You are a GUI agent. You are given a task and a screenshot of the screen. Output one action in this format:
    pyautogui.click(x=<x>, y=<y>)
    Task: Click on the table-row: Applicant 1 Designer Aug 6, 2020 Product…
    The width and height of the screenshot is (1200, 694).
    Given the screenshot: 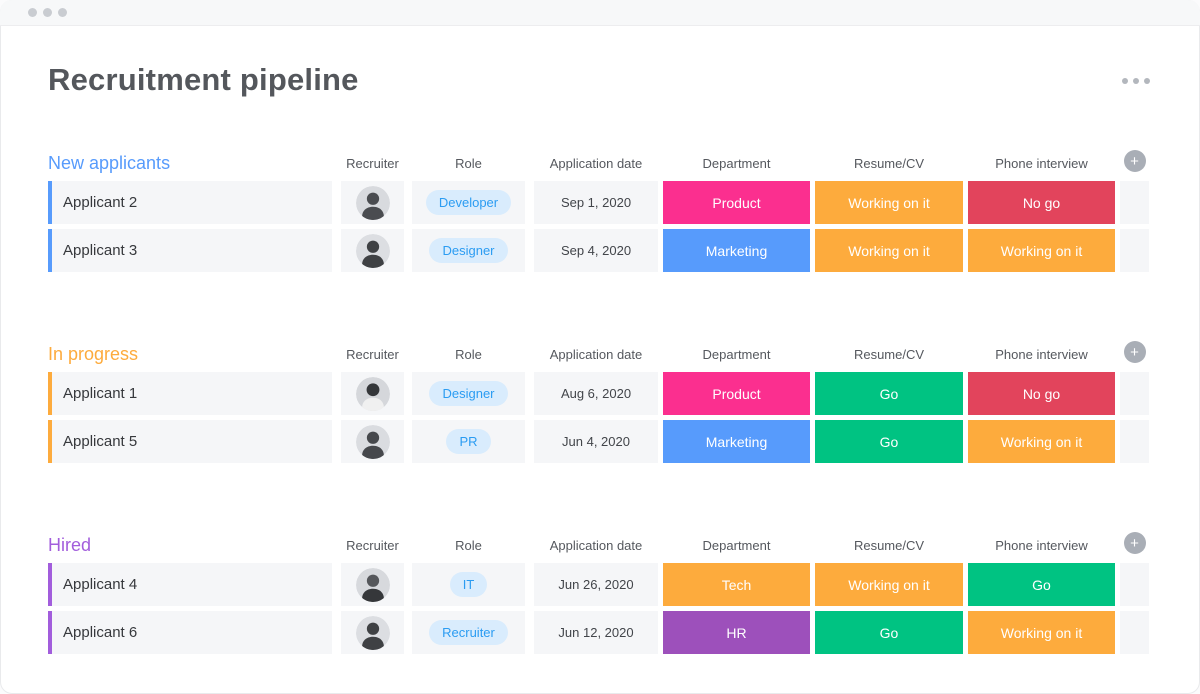 What is the action you would take?
    pyautogui.click(x=600, y=393)
    